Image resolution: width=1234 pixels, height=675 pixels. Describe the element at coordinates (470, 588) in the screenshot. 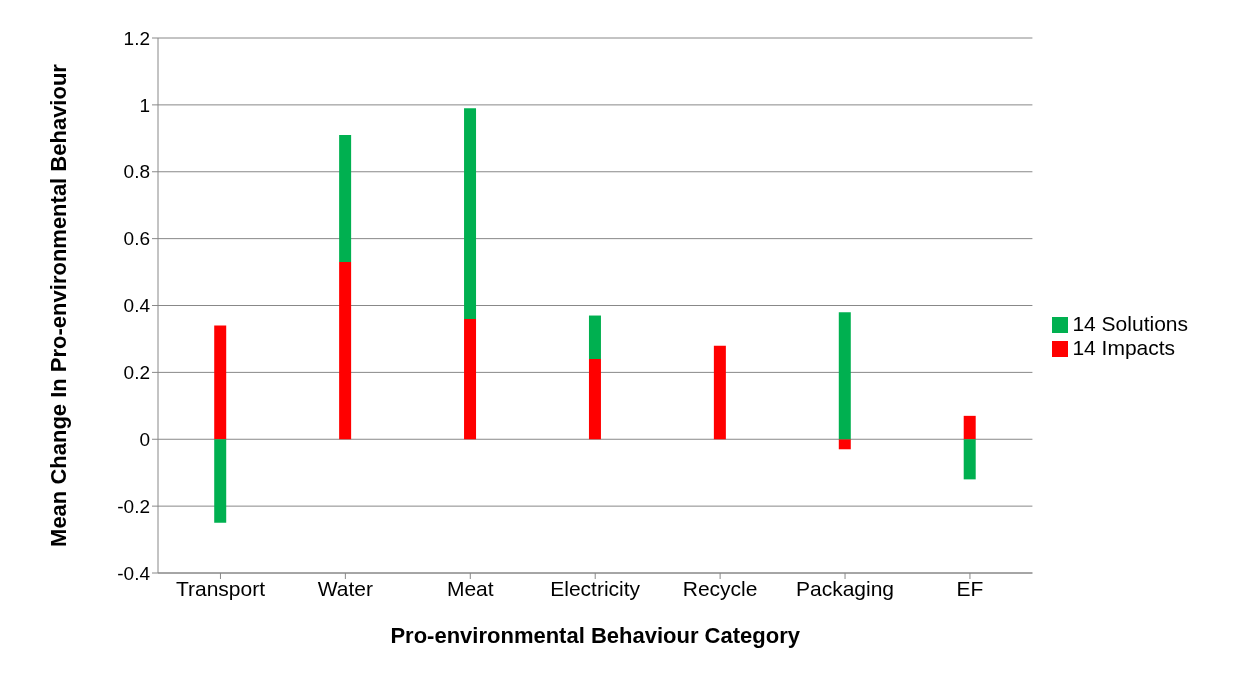

I see `x-tick-label: Meat` at that location.